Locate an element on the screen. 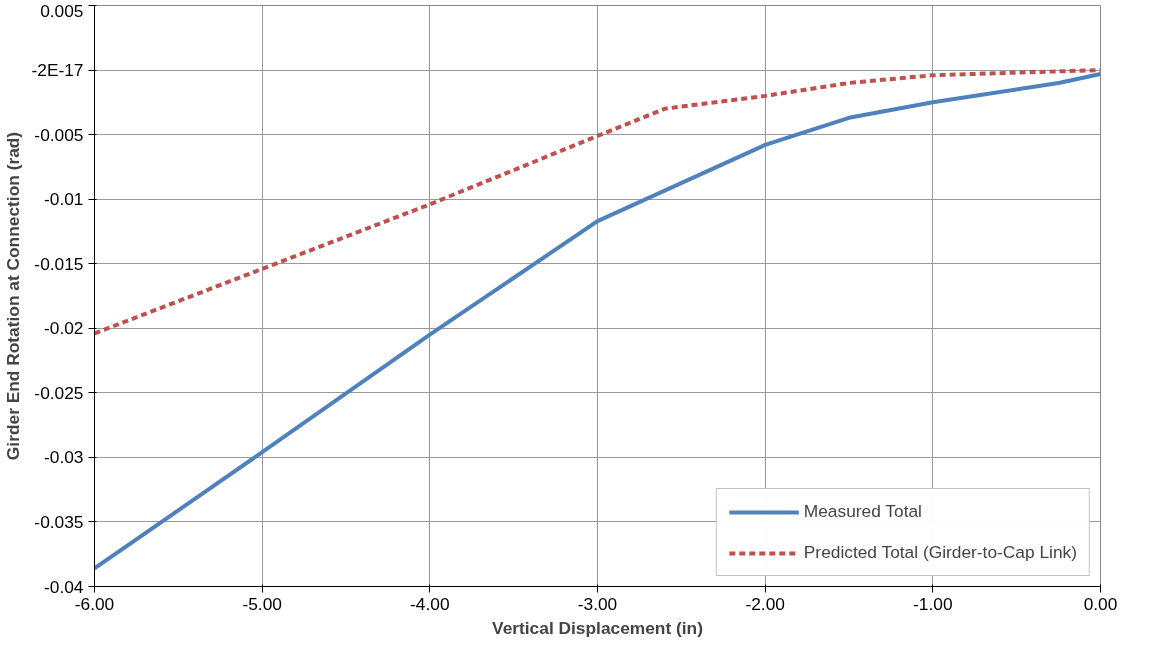 This screenshot has height=648, width=1149. x-tick-label: -2.00 is located at coordinates (765, 603).